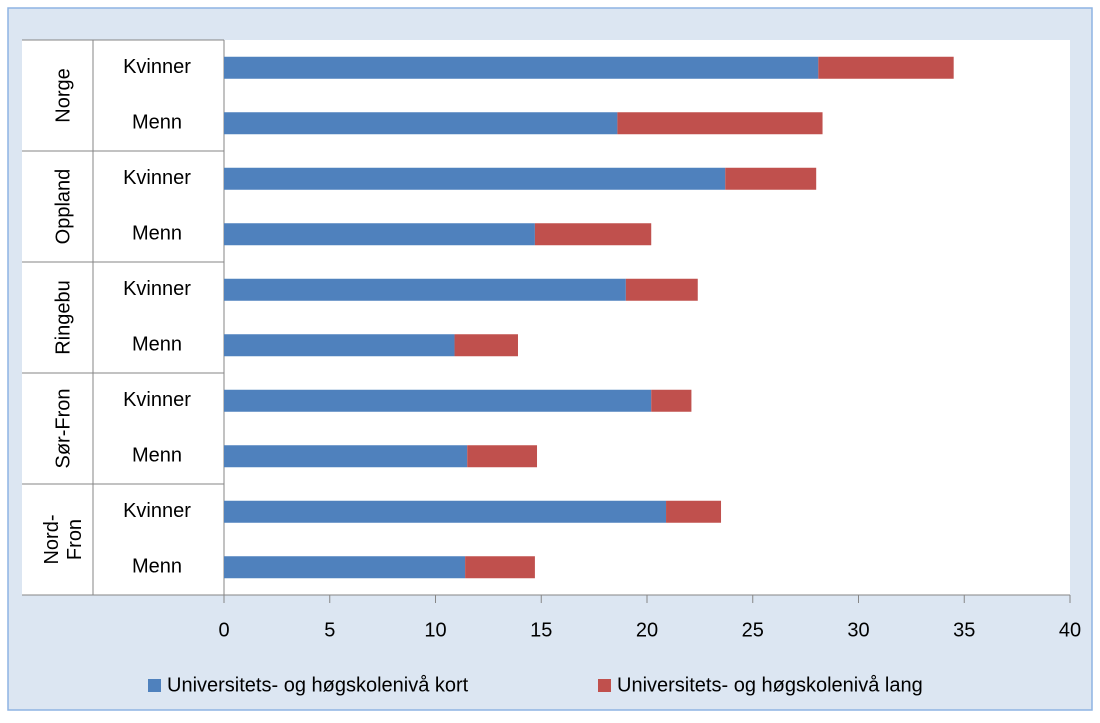 The image size is (1100, 723). I want to click on group-label: Sør-Fron, so click(63, 429).